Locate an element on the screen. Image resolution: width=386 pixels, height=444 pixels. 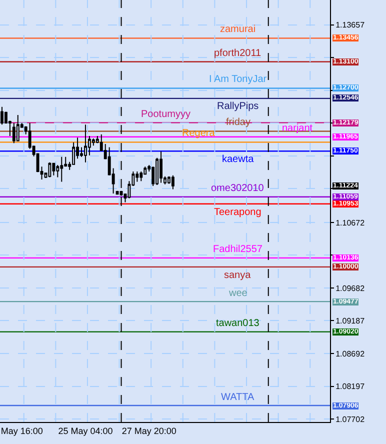
ref-line-label: ome302010 is located at coordinates (237, 188).